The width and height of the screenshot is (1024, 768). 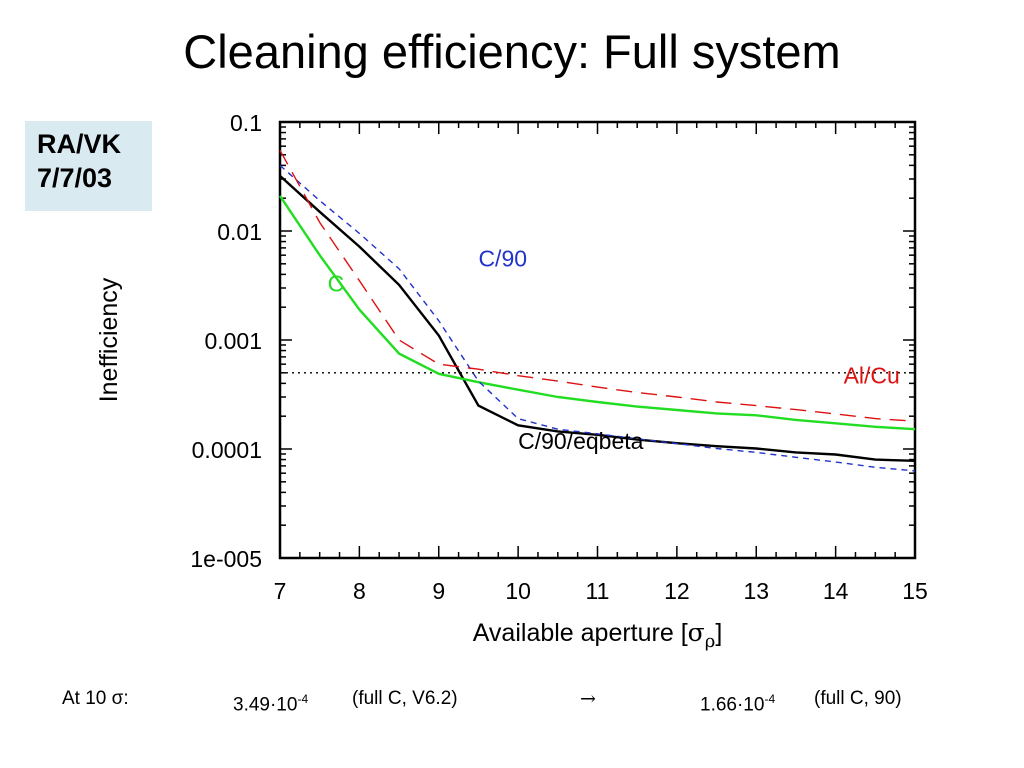 I want to click on footer-value-1: 3.49·10⁻⁴, so click(x=271, y=704).